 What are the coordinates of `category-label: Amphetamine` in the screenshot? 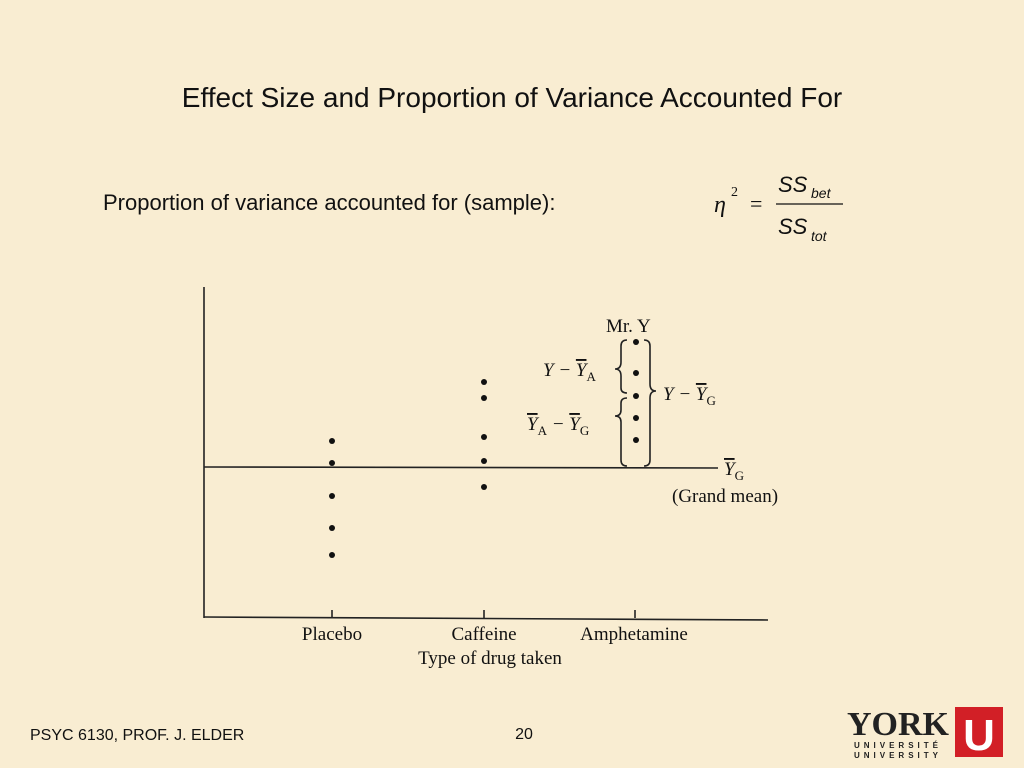 It's located at (634, 634).